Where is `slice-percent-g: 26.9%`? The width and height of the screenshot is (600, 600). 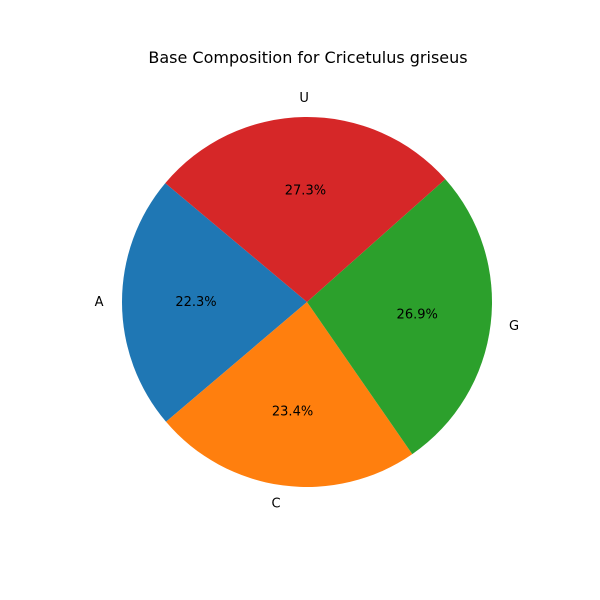
slice-percent-g: 26.9% is located at coordinates (417, 315).